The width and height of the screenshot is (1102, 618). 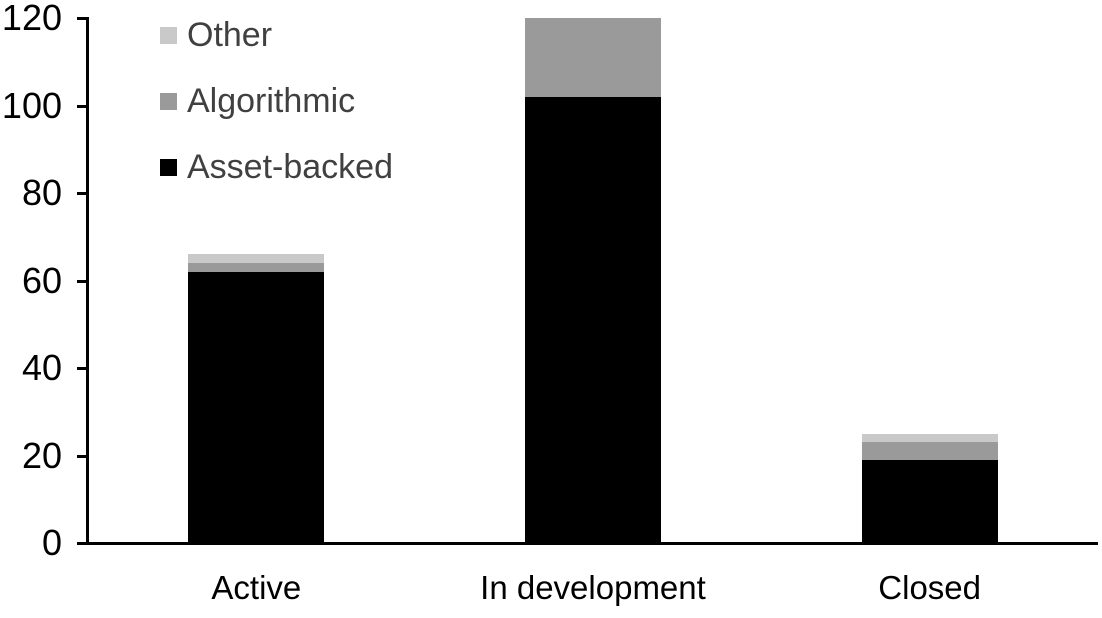 I want to click on y-tick-label-40: 40, so click(x=41, y=367).